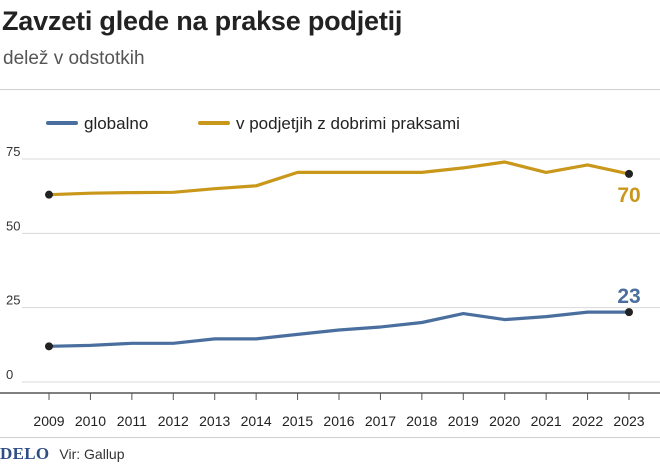  Describe the element at coordinates (463, 421) in the screenshot. I see `x-tick-label-2019: 2019` at that location.